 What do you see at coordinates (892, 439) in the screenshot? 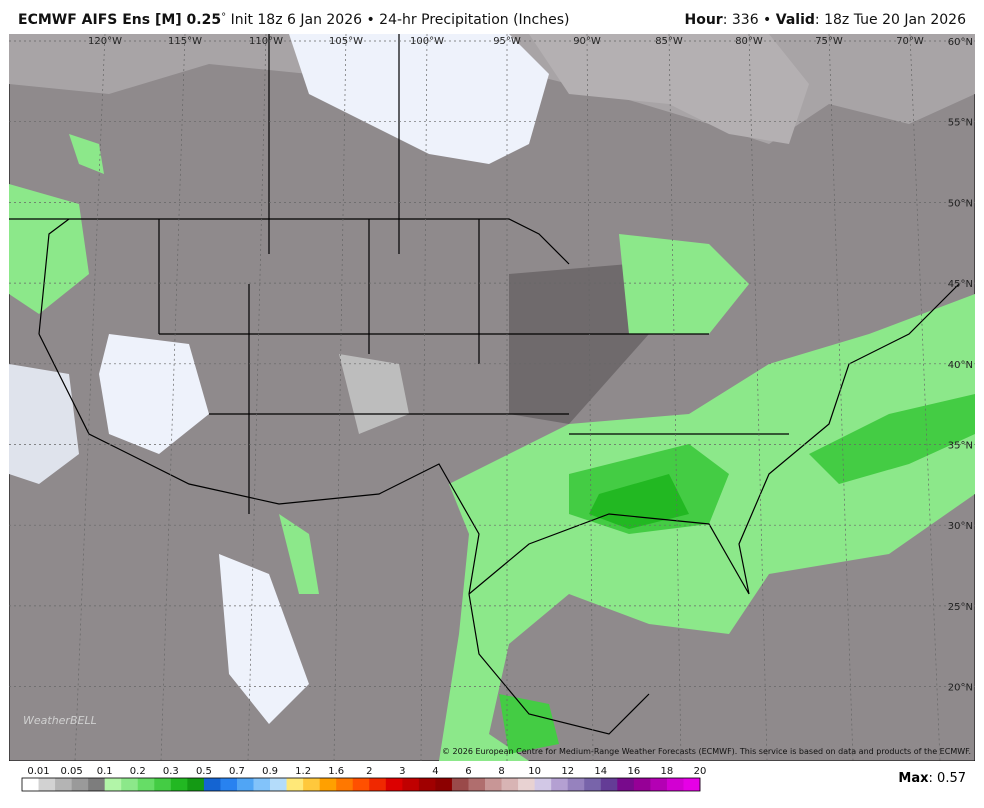
I see `green-area` at bounding box center [892, 439].